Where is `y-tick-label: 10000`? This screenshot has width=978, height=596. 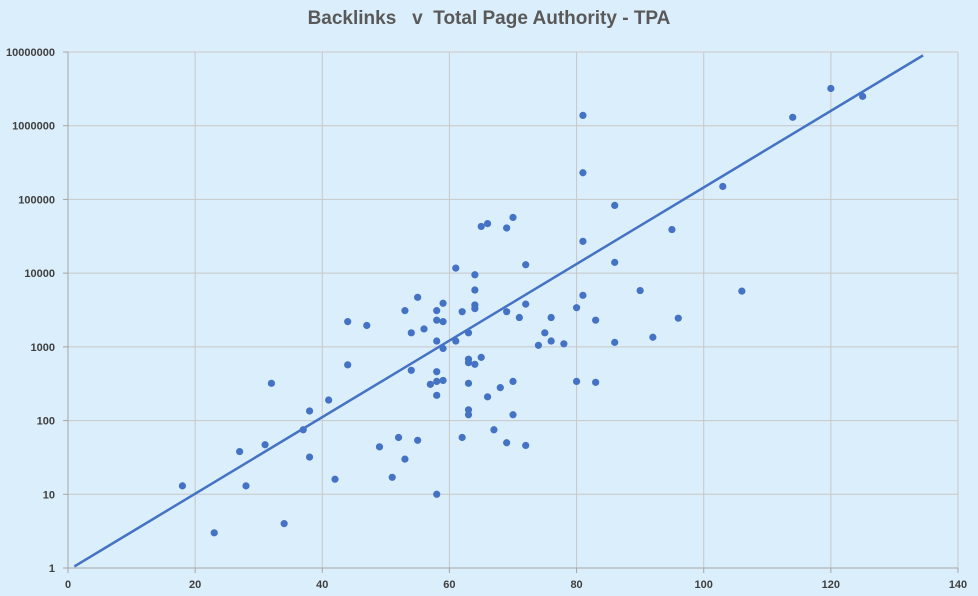
y-tick-label: 10000 is located at coordinates (39, 274).